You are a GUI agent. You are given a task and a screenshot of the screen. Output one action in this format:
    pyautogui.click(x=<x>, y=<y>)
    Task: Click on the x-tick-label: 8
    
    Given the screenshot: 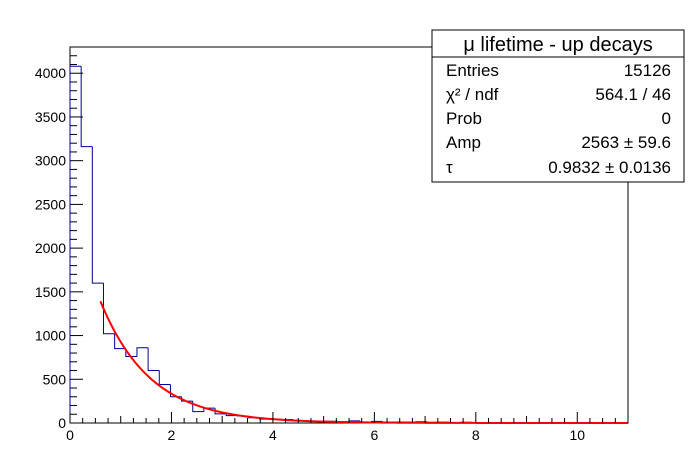 What is the action you would take?
    pyautogui.click(x=476, y=435)
    